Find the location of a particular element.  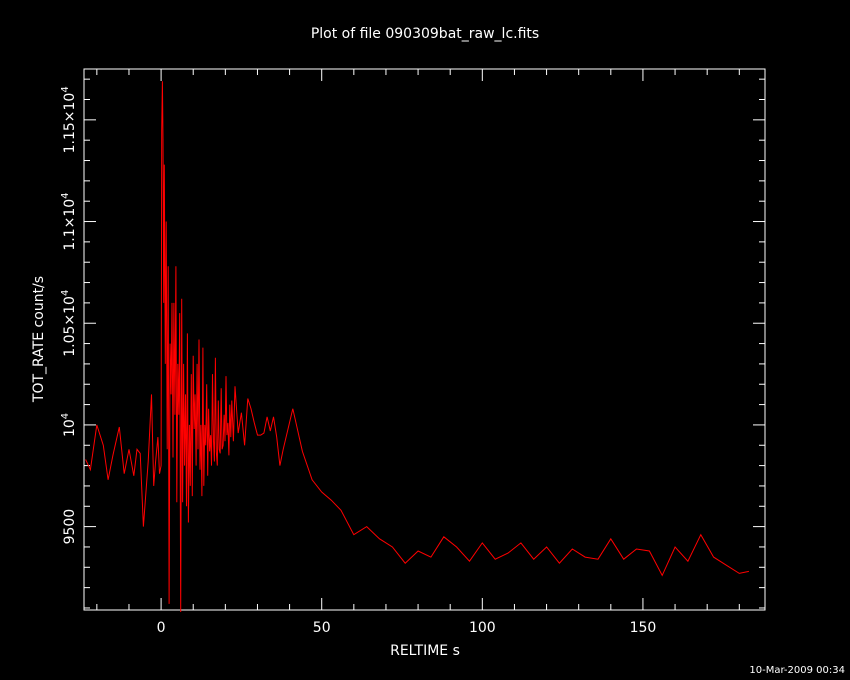

x-axis-label: RELTIME s is located at coordinates (425, 651).